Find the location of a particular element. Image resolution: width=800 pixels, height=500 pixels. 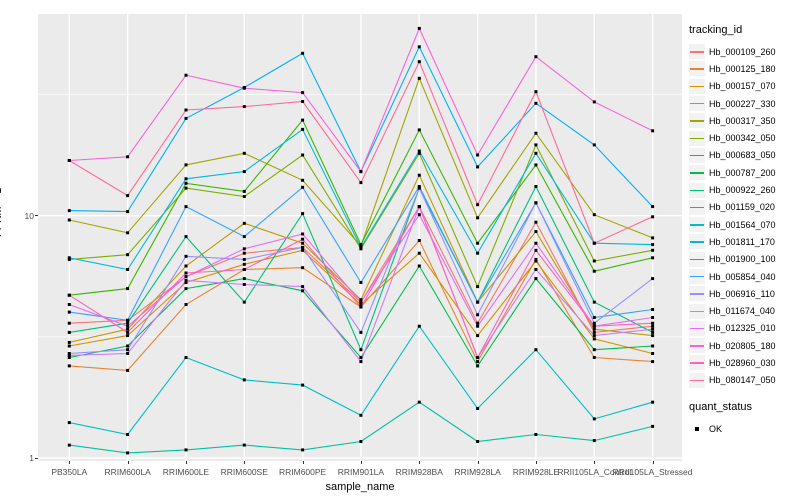

legend-entry: Hb_020805_180 is located at coordinates (744, 345).